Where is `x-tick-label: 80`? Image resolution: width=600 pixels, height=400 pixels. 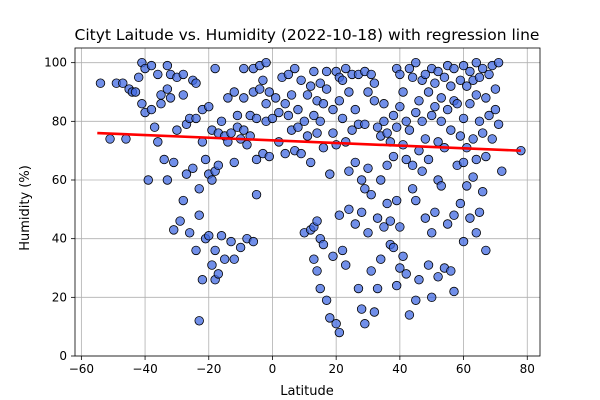
x-tick-label: 80 is located at coordinates (527, 369).